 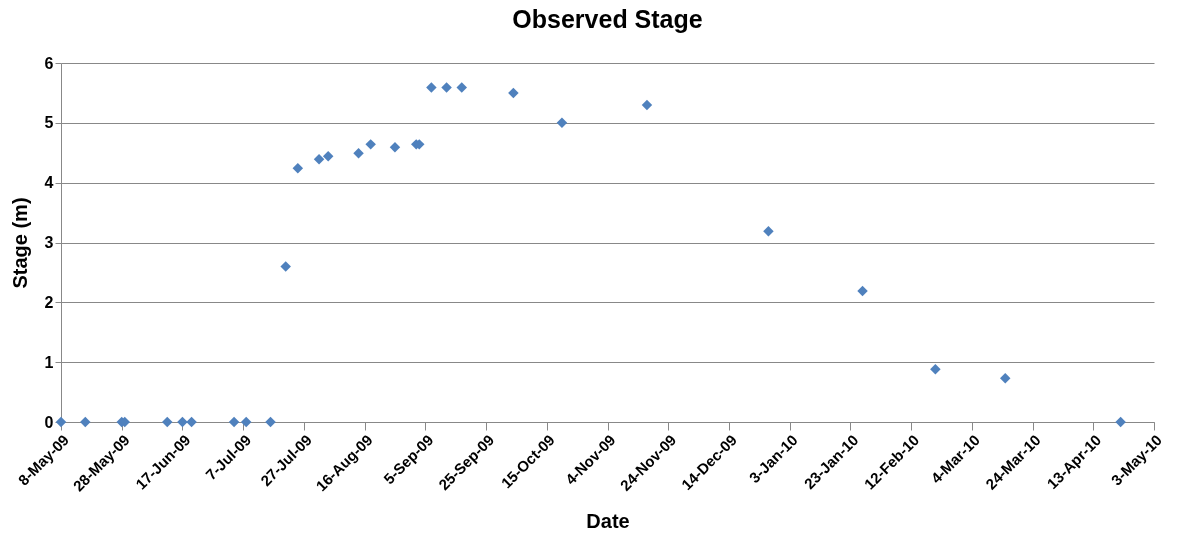 I want to click on y-tick-label: 0, so click(x=49, y=422).